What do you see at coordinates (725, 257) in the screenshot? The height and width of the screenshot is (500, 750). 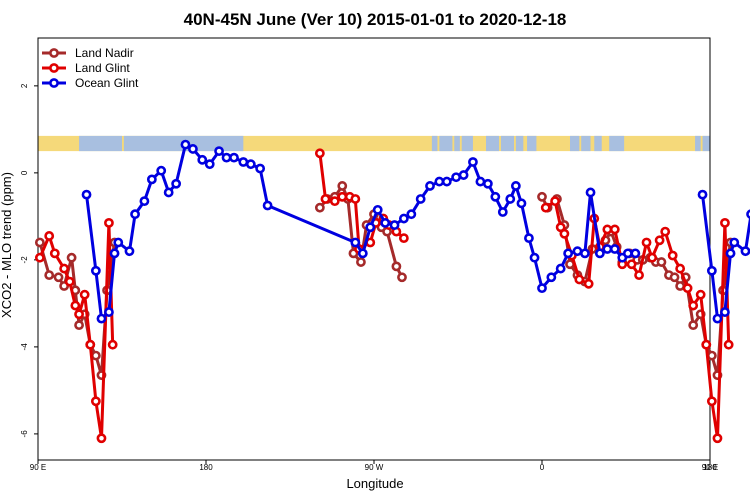 I see `series-line` at bounding box center [725, 257].